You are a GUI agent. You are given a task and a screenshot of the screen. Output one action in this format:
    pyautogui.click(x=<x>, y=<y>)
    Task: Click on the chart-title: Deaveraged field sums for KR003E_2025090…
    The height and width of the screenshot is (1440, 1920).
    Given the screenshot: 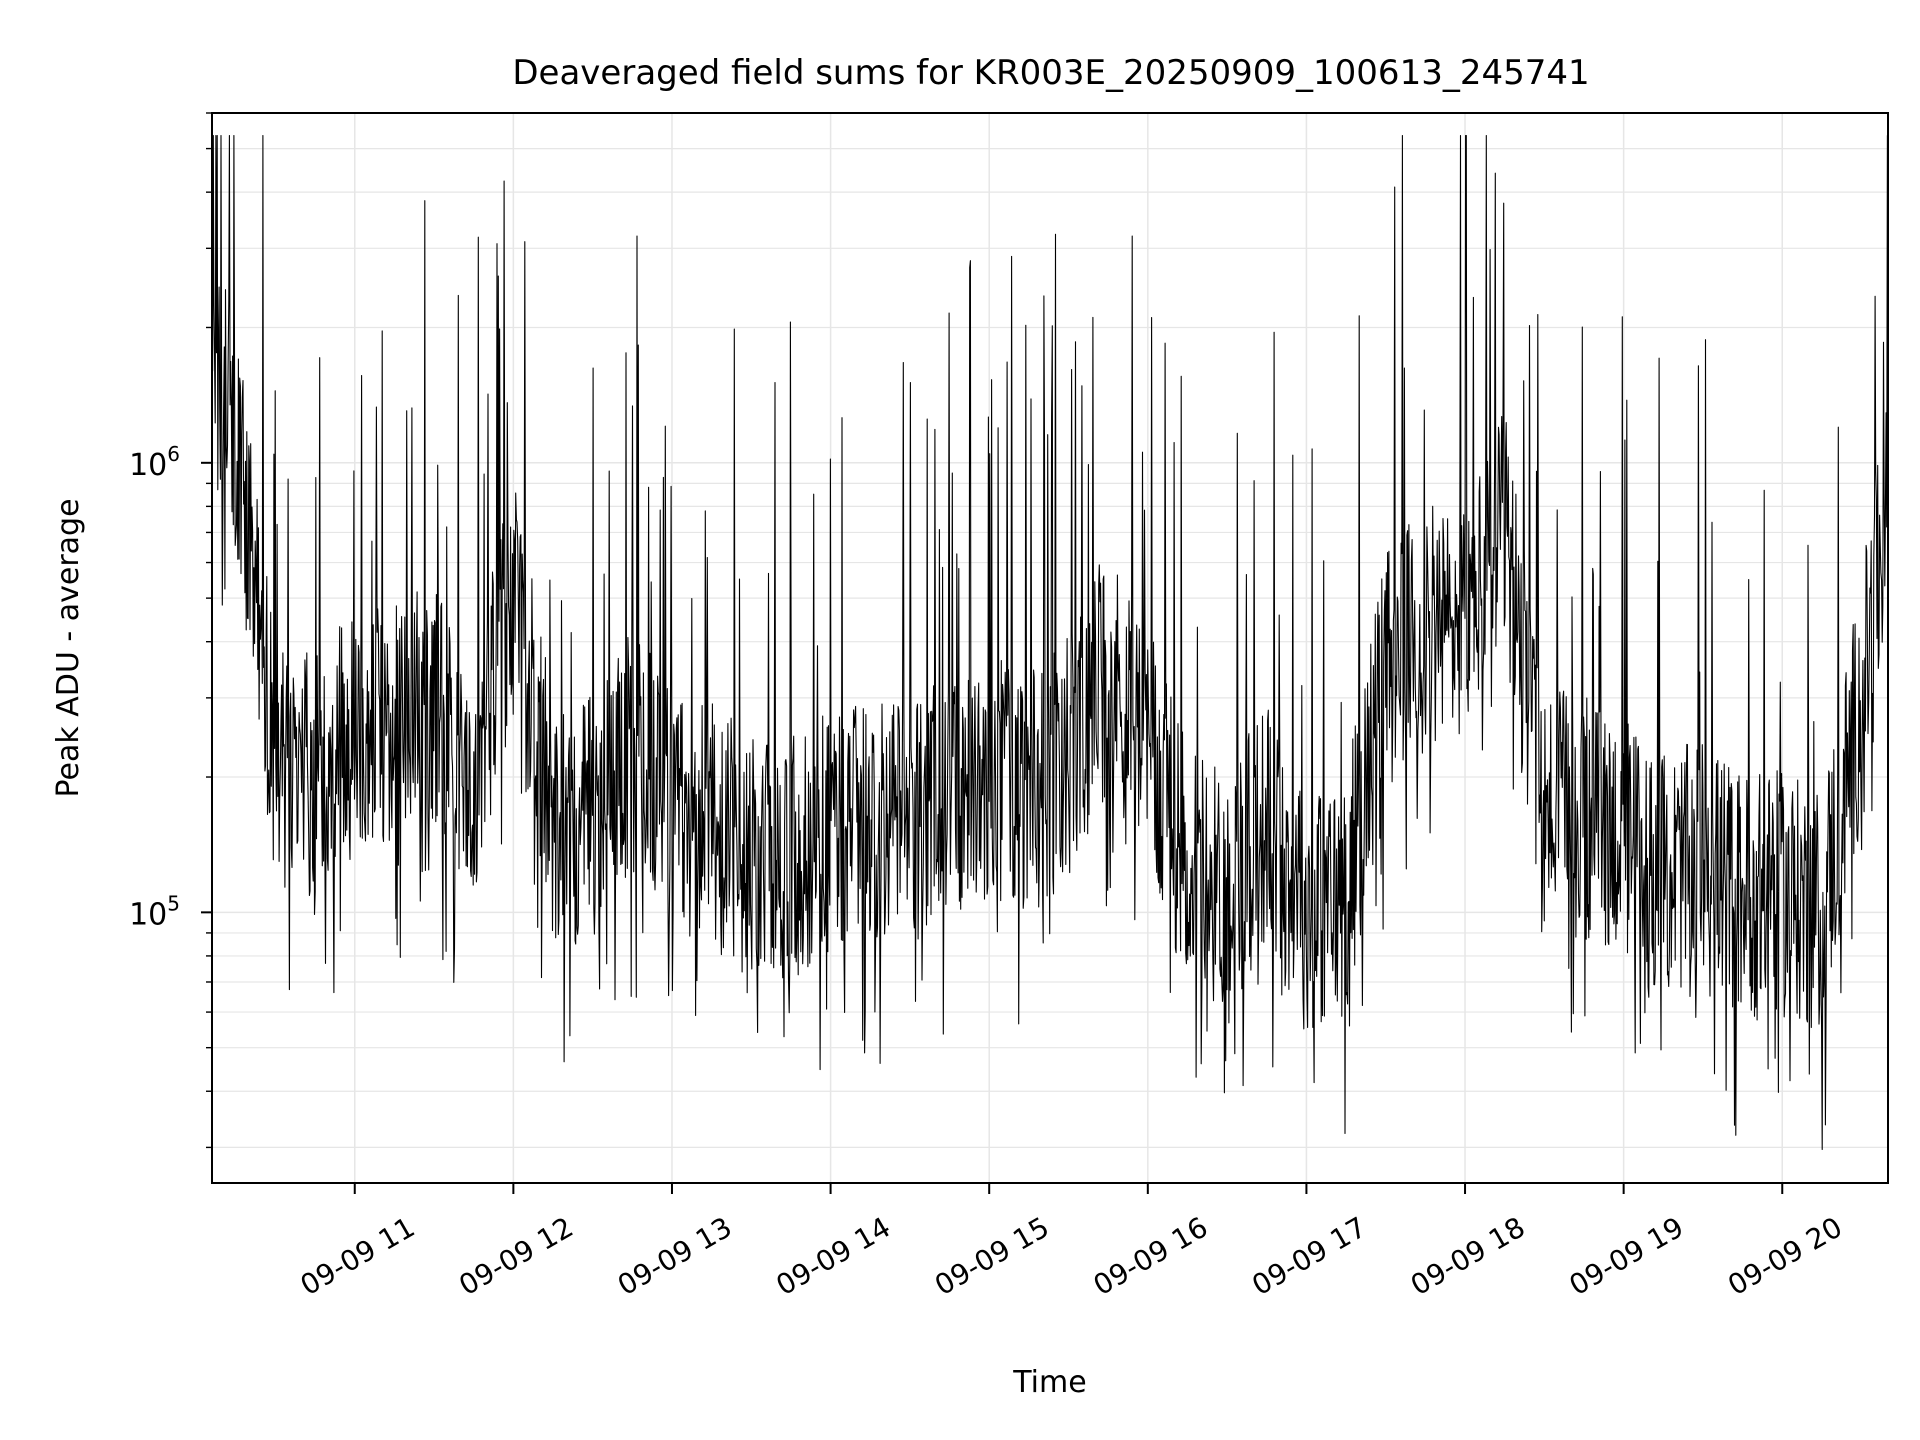 What is the action you would take?
    pyautogui.click(x=1050, y=73)
    